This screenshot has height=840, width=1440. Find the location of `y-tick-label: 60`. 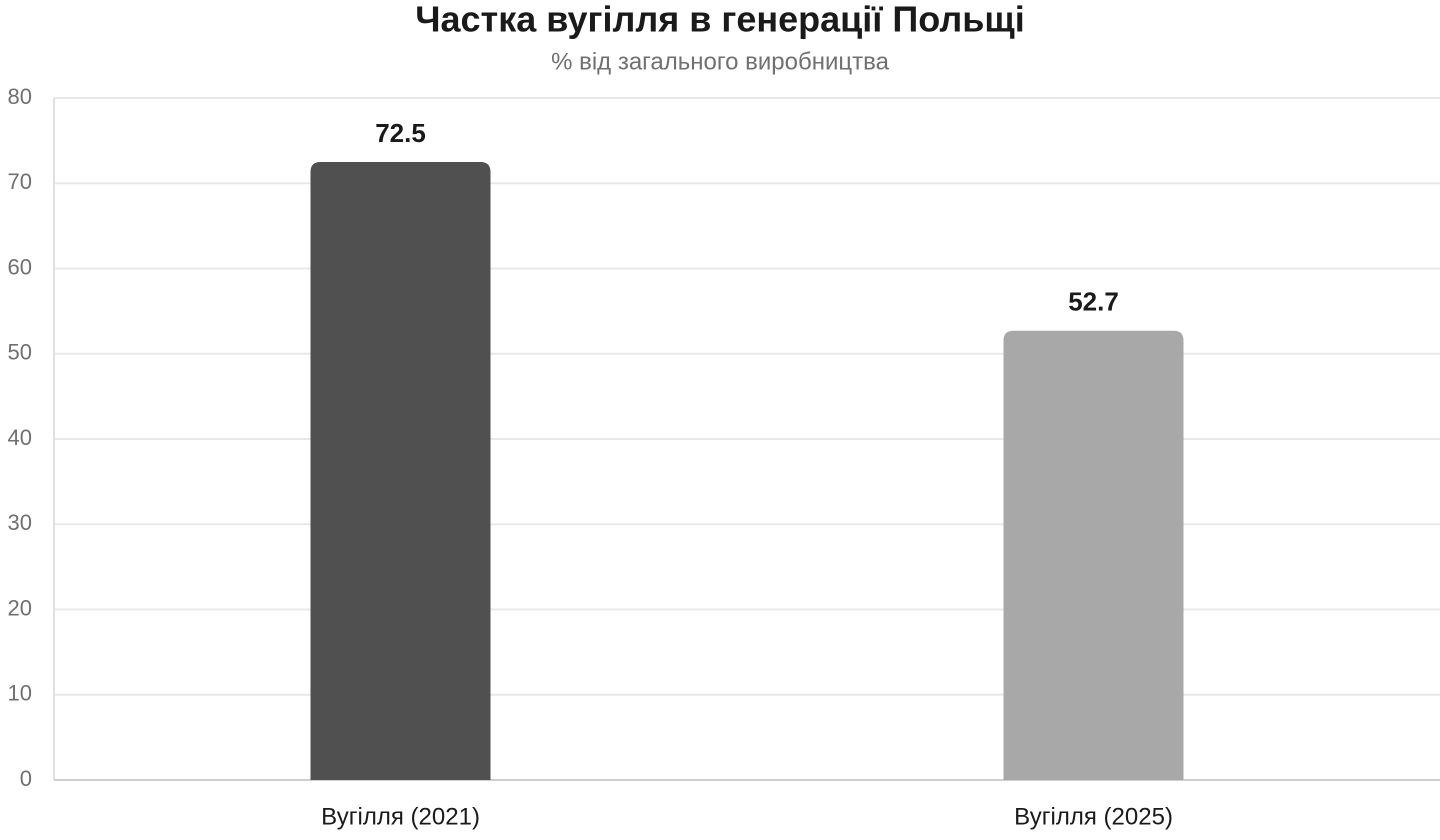

y-tick-label: 60 is located at coordinates (20, 266).